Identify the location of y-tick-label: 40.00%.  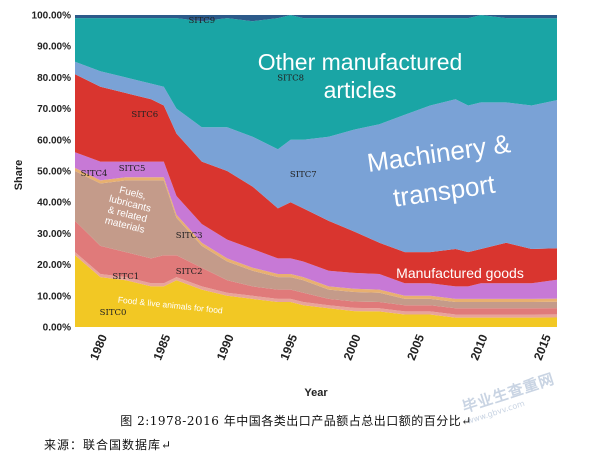
(54, 203).